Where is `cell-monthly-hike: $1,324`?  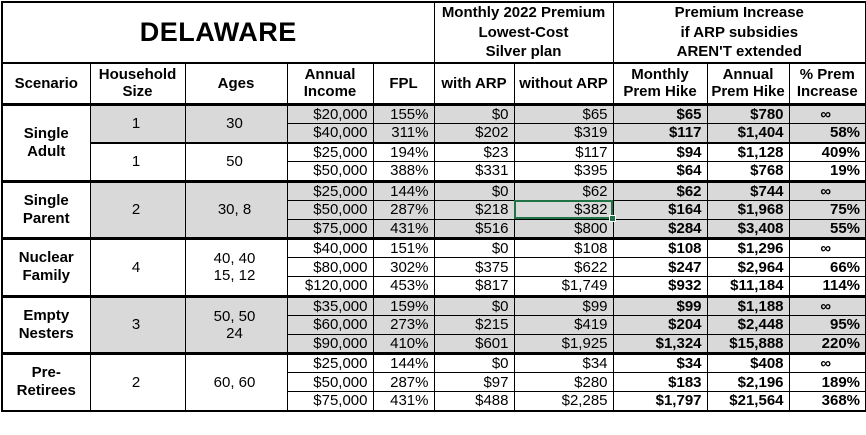
cell-monthly-hike: $1,324 is located at coordinates (660, 344).